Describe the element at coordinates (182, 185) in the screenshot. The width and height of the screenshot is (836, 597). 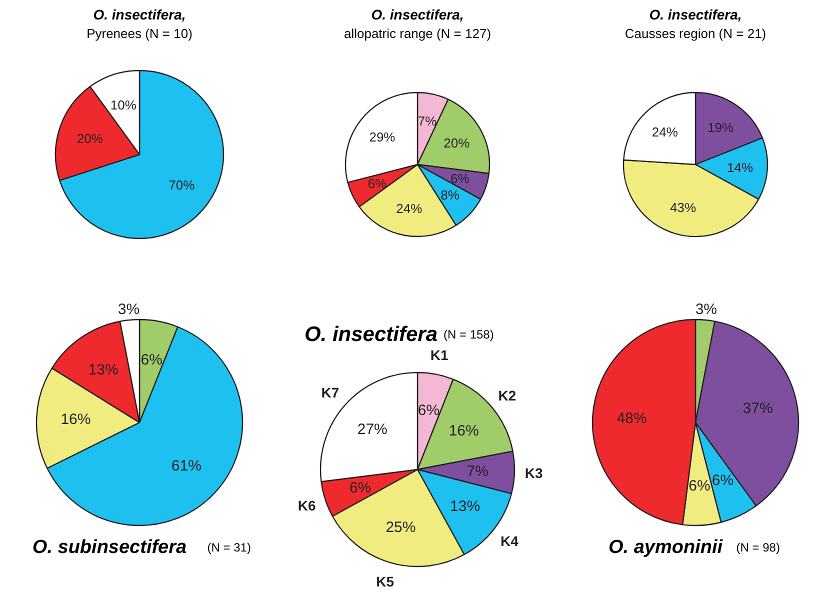
I see `data-label: 70%` at that location.